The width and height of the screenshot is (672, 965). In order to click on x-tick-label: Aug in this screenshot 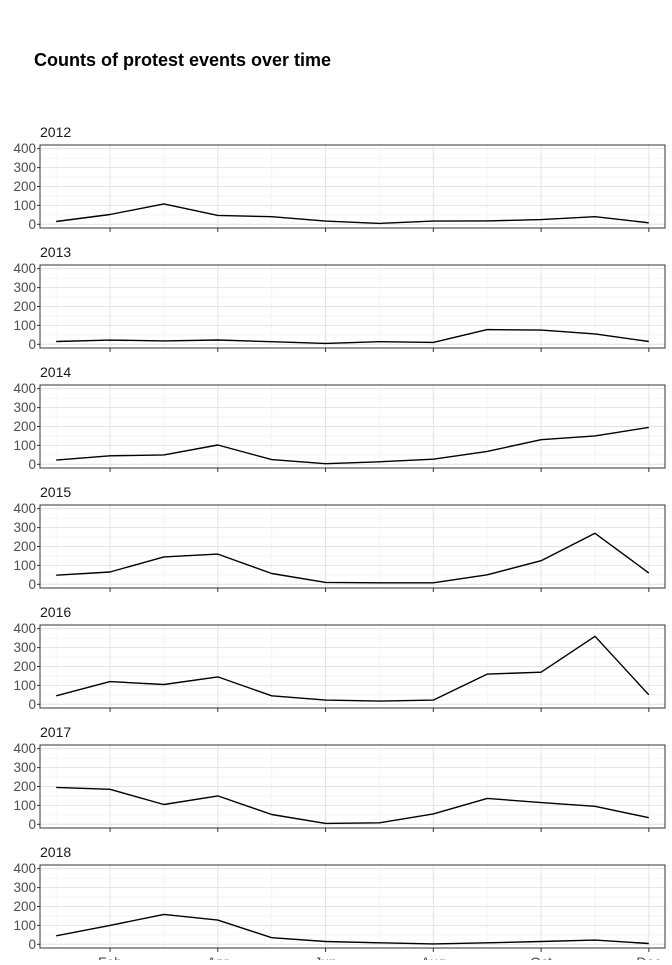, I will do `click(433, 957)`.